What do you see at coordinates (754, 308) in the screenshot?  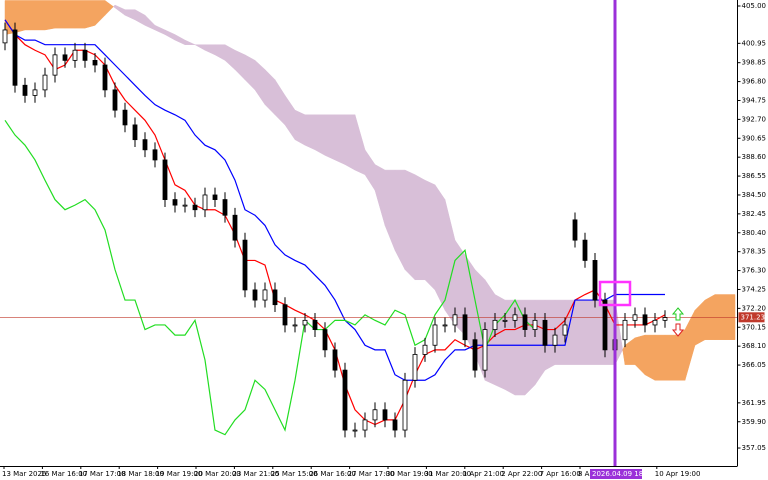 I see `y-tick-label: 372.20` at bounding box center [754, 308].